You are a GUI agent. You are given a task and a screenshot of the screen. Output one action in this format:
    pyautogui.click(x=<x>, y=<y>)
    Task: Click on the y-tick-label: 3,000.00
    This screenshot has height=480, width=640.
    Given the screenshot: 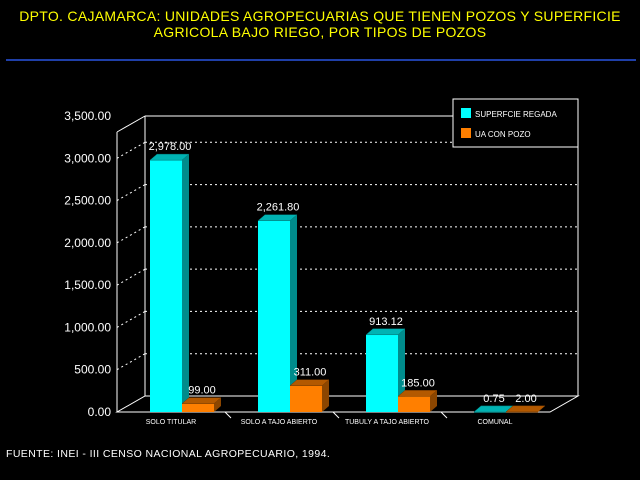 What is the action you would take?
    pyautogui.click(x=87, y=158)
    